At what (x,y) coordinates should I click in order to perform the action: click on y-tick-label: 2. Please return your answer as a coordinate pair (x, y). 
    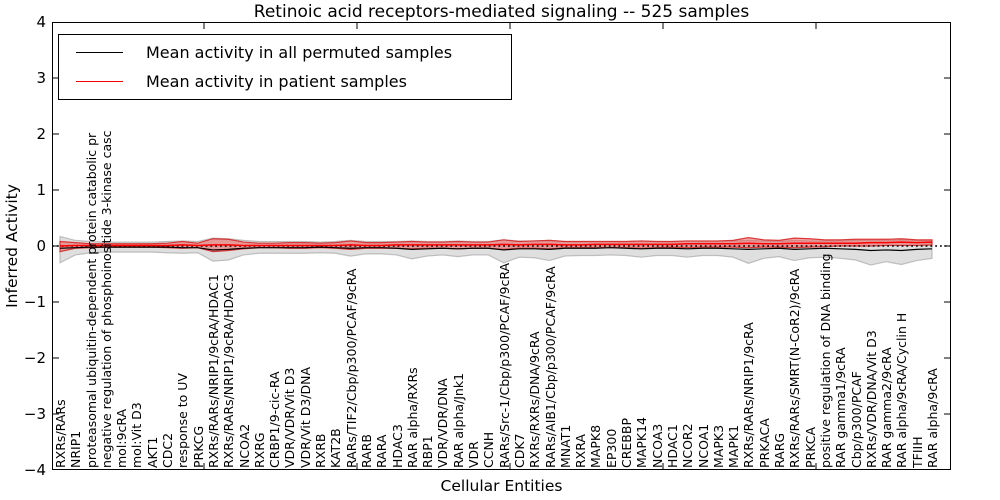
    Looking at the image, I should click on (41, 134).